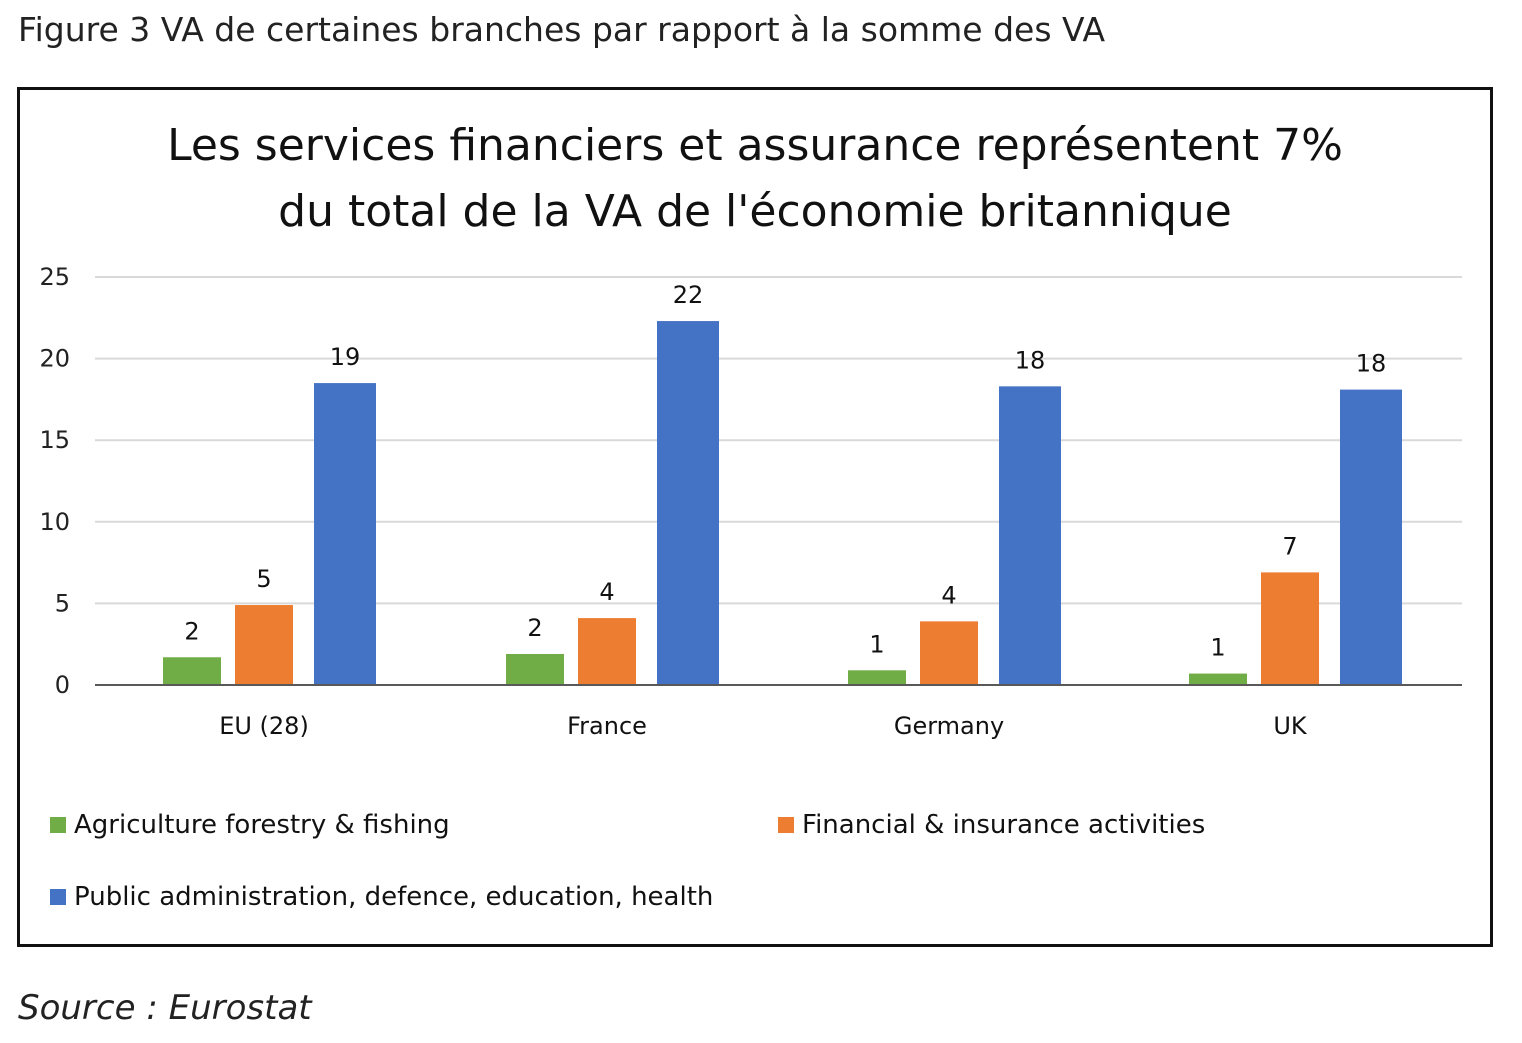  I want to click on y-tick-label: 10, so click(54, 522).